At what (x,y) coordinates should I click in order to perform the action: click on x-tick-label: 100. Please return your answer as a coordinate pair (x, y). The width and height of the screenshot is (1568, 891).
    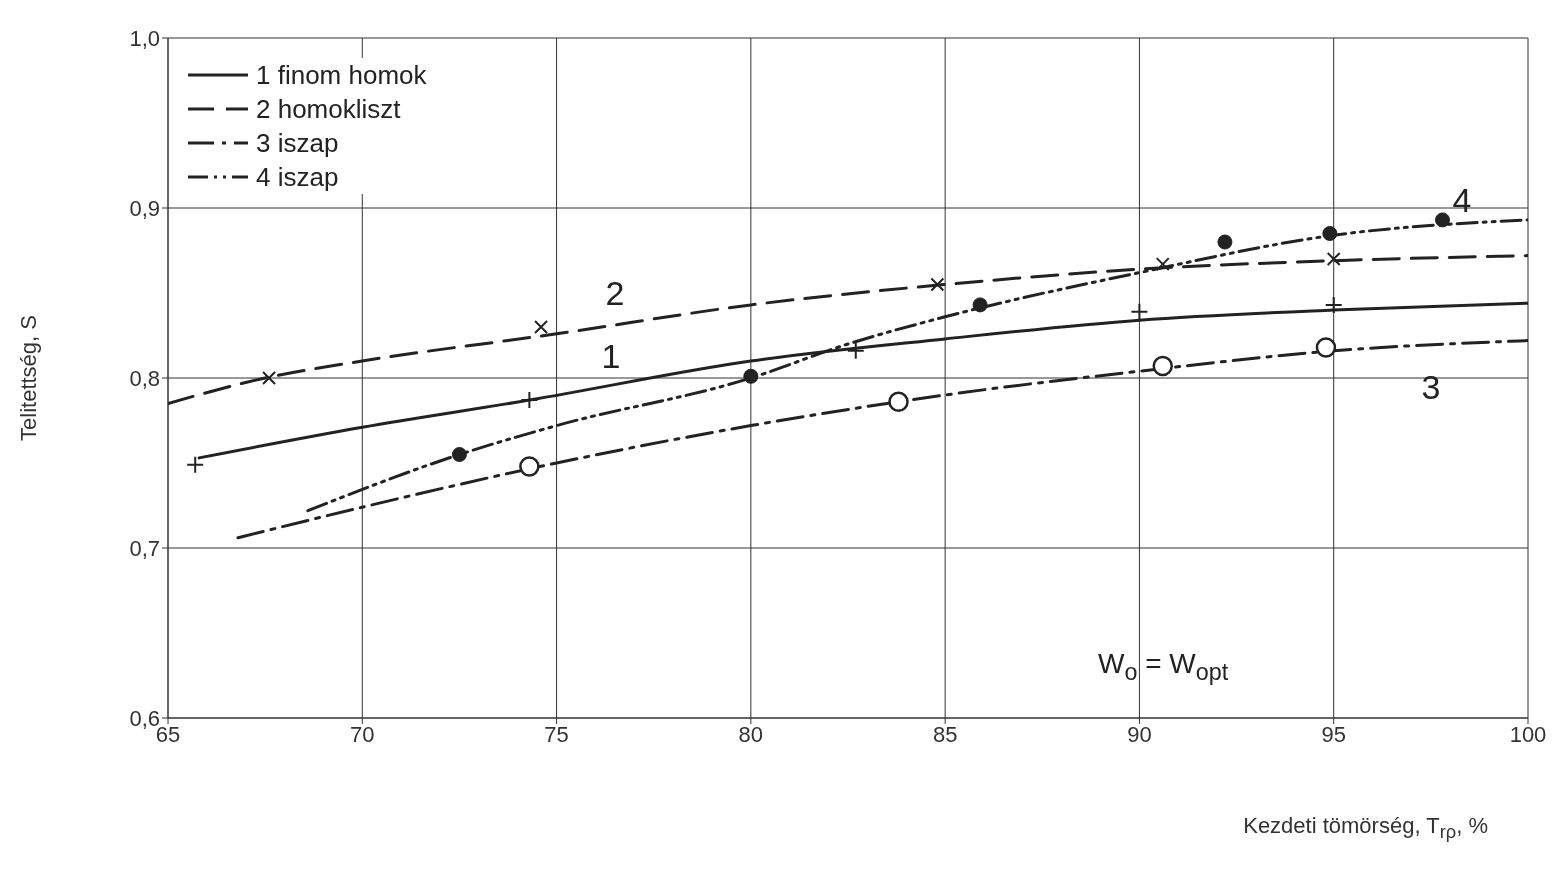
    Looking at the image, I should click on (1528, 734).